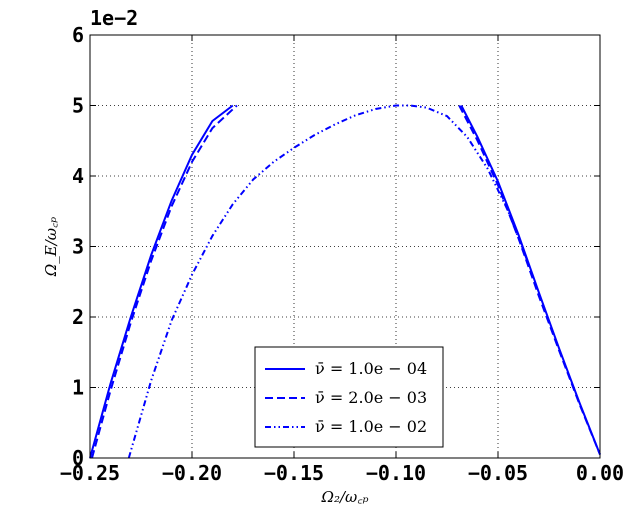 The width and height of the screenshot is (640, 520). I want to click on x-axis-label: Ω₂/ω꜀ₚ, so click(345, 497).